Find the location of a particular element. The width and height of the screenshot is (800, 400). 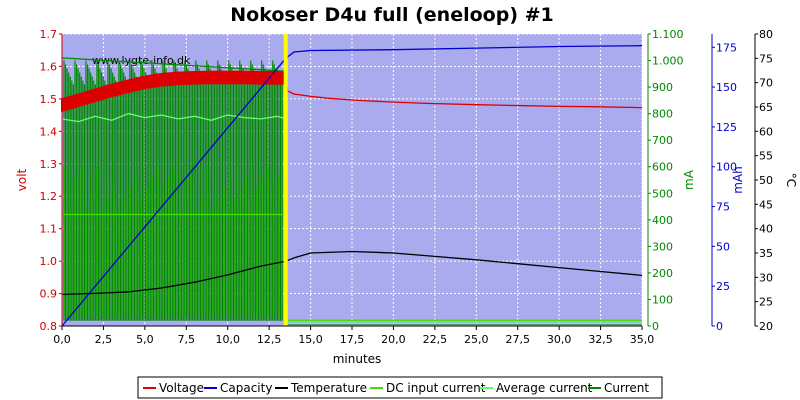

y-tick-label-volt: 1.2 is located at coordinates (49, 196).